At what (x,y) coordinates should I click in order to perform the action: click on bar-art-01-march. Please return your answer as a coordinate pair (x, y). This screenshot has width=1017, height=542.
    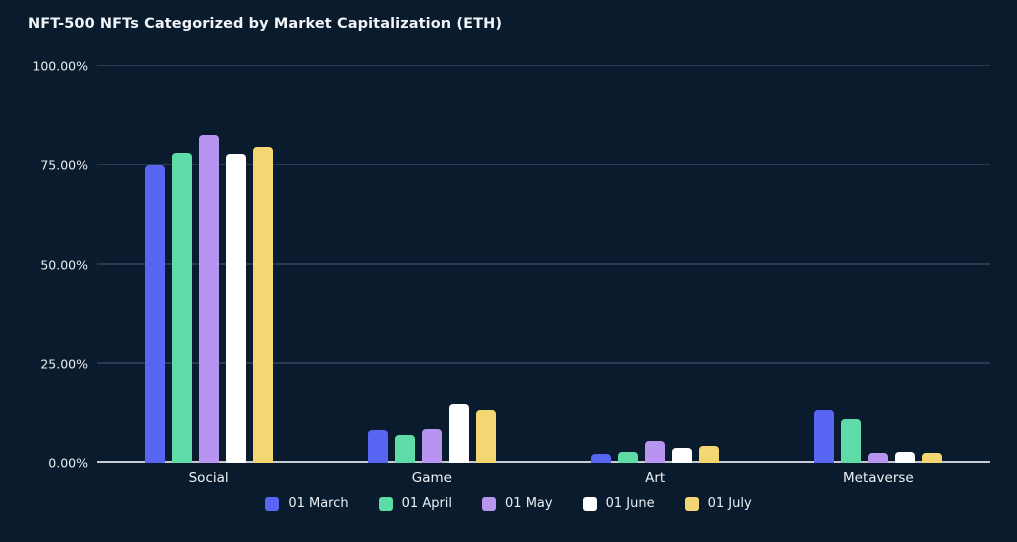
    Looking at the image, I should click on (601, 458).